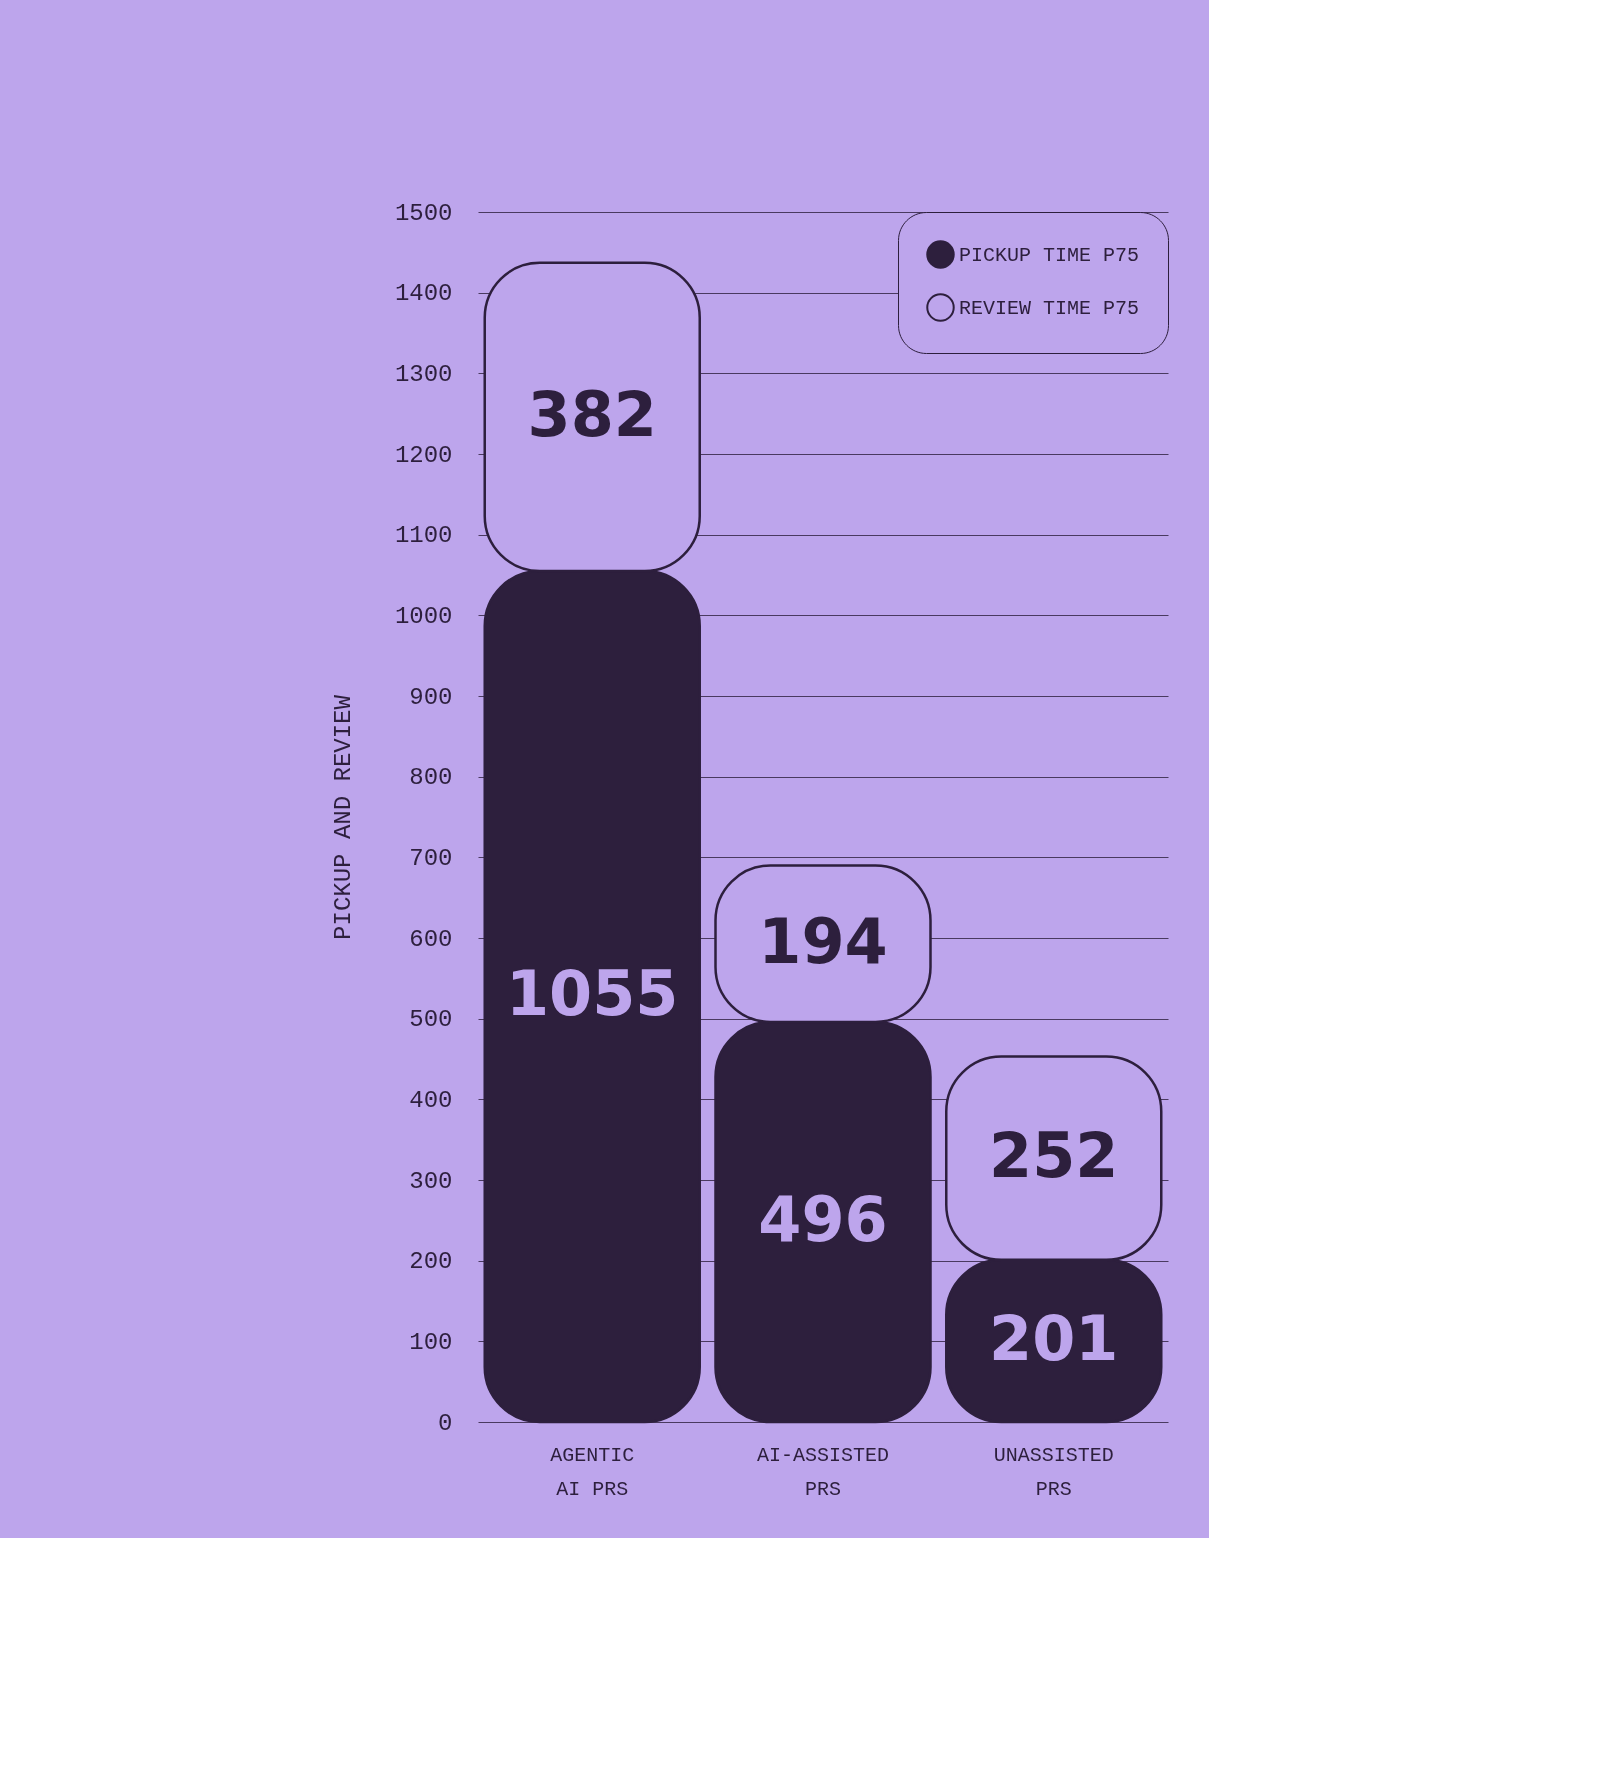 The height and width of the screenshot is (1767, 1600). What do you see at coordinates (423, 455) in the screenshot?
I see `y-tick-label: 1200` at bounding box center [423, 455].